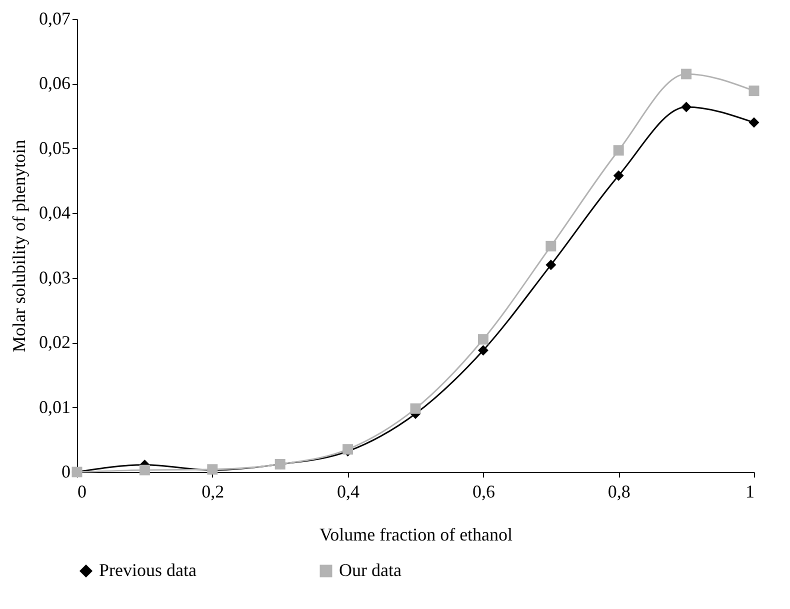  Describe the element at coordinates (54, 18) in the screenshot. I see `y-tick-label: 0,07` at that location.